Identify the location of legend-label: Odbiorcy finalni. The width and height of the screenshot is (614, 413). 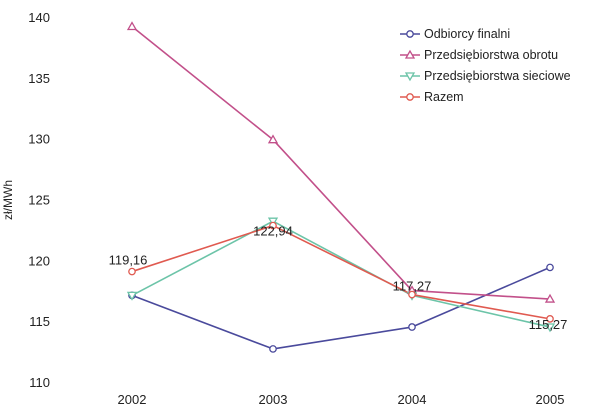
(467, 34).